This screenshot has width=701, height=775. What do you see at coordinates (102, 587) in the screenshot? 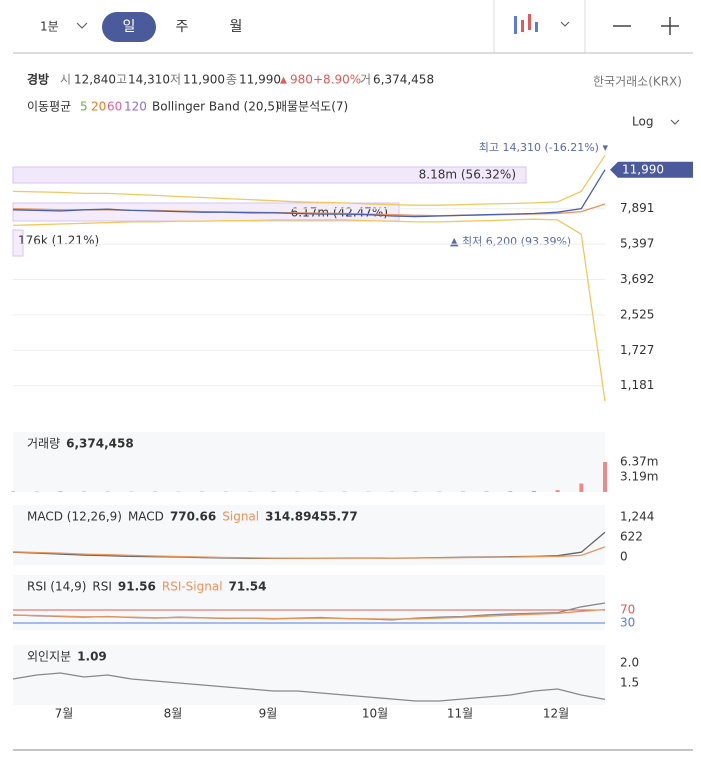
I see `panel-label: RSI` at bounding box center [102, 587].